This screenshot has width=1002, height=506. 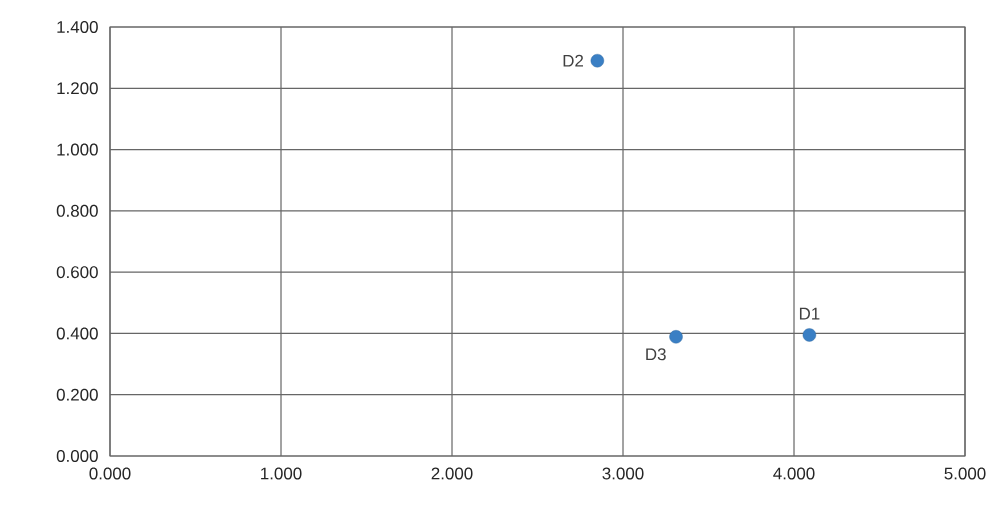 I want to click on y-tick-label: 0.600, so click(x=77, y=272).